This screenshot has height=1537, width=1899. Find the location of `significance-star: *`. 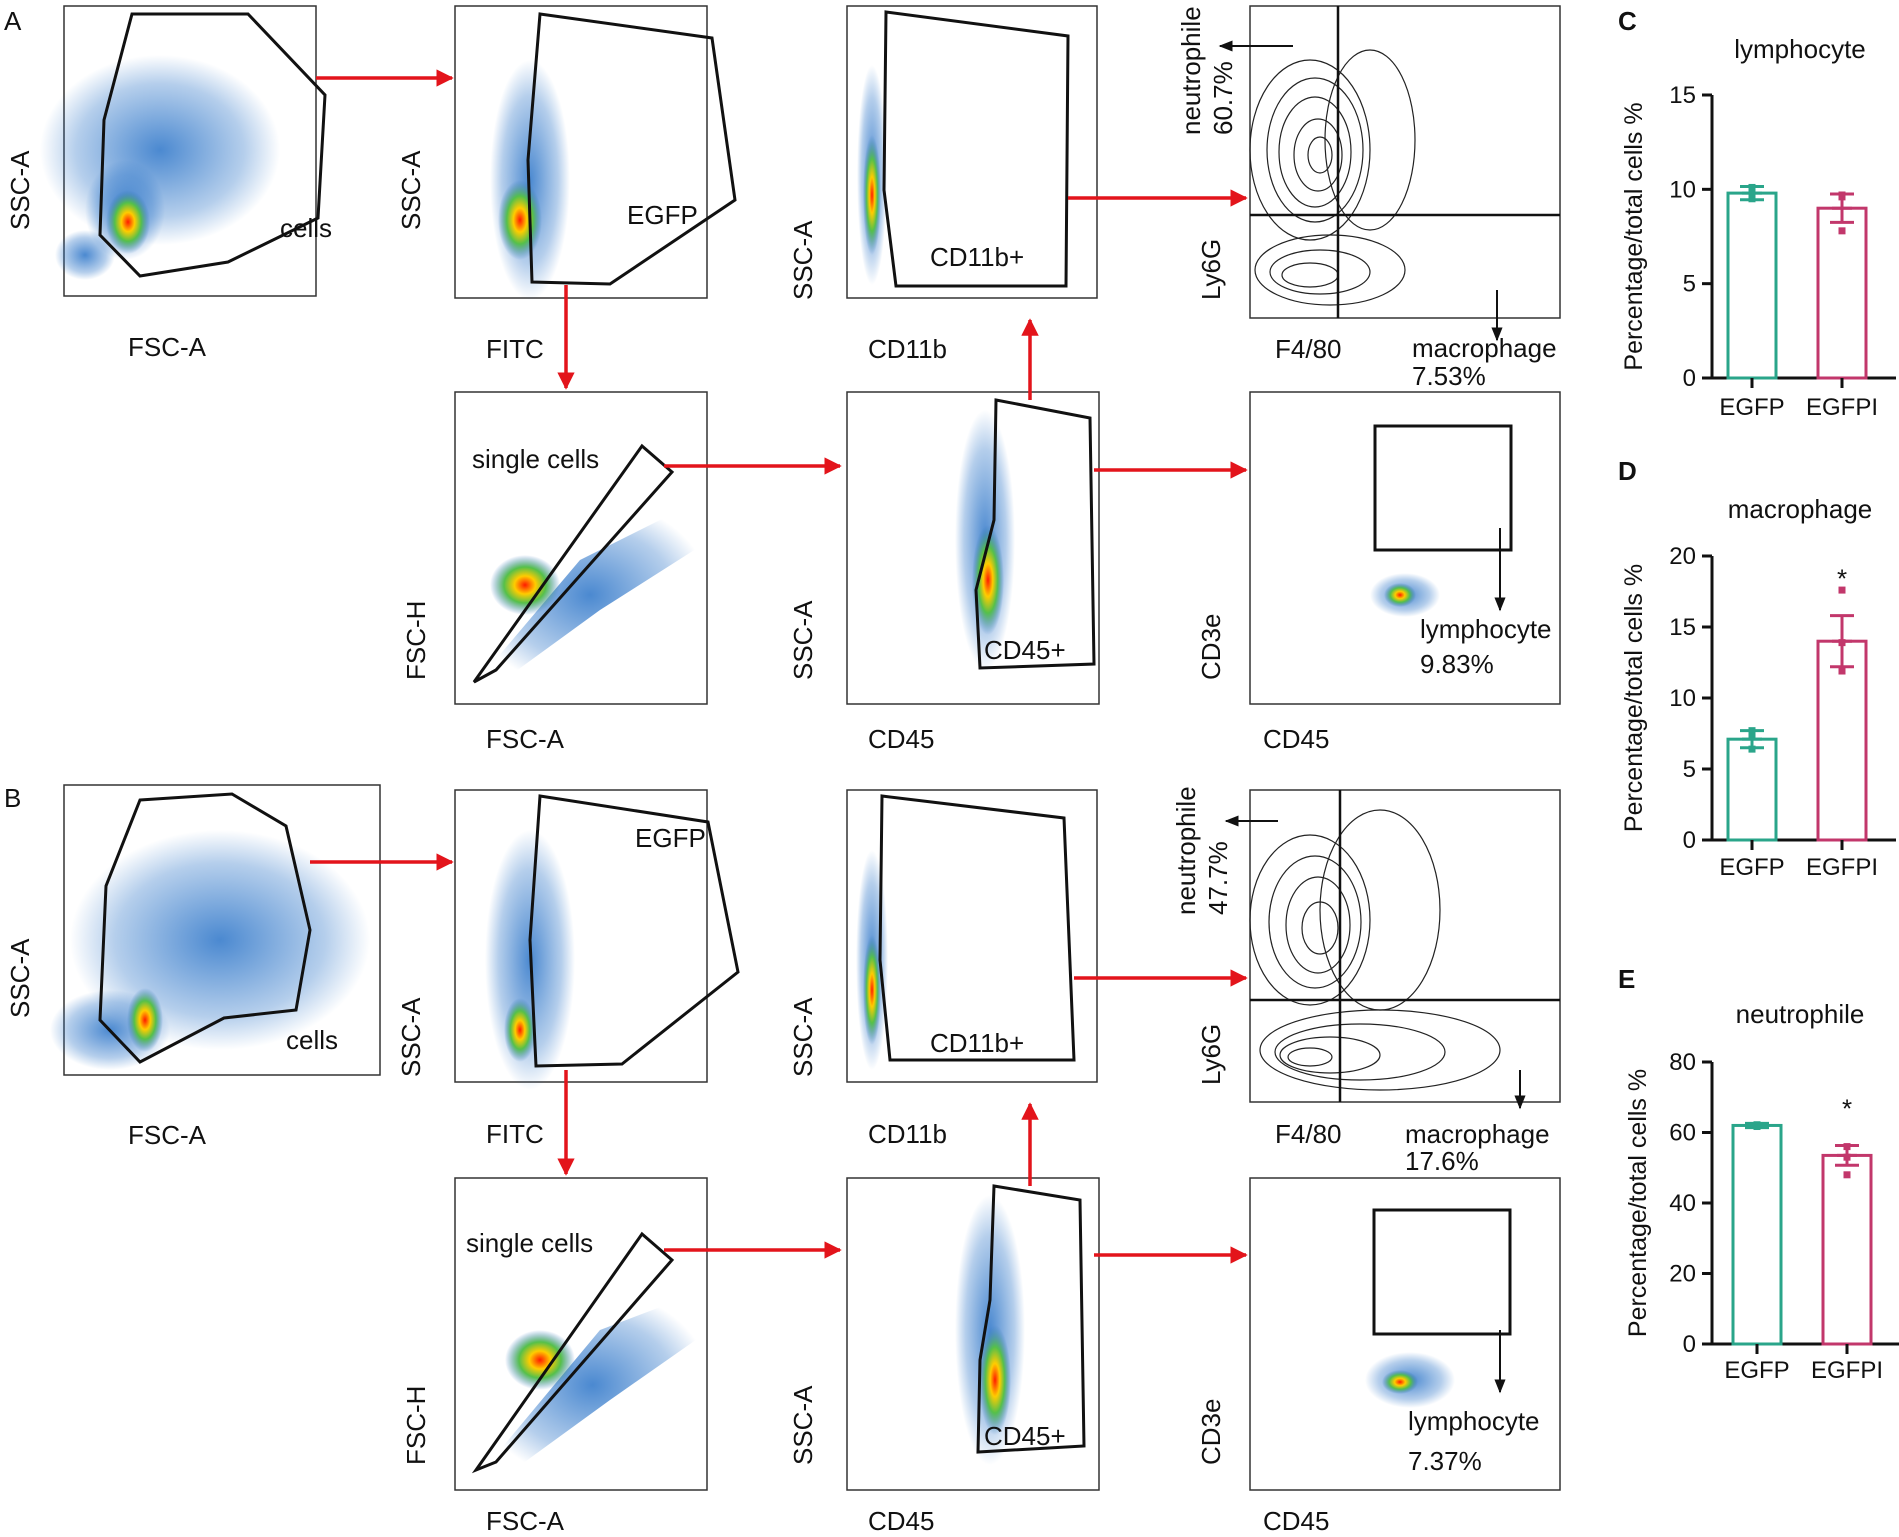

significance-star: * is located at coordinates (1842, 579).